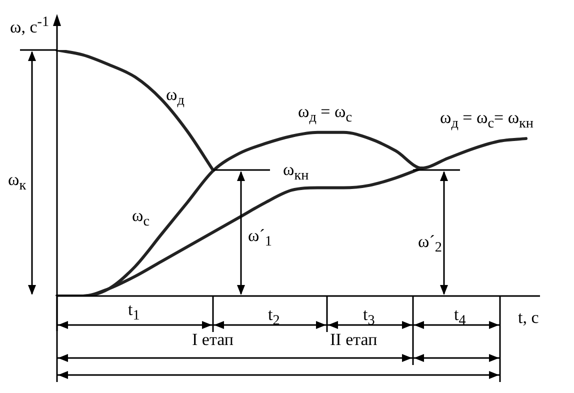 The image size is (574, 393). Describe the element at coordinates (369, 317) in the screenshot. I see `text: t$_{3}$` at that location.